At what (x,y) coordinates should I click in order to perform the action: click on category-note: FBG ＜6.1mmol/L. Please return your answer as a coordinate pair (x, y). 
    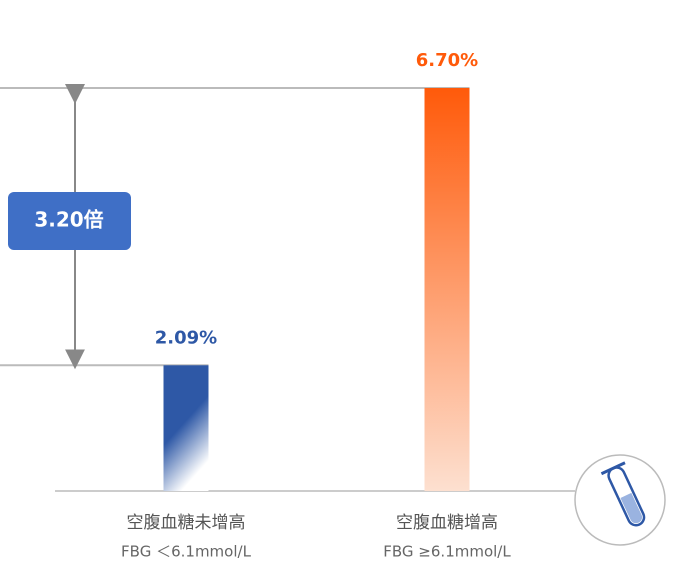
    Looking at the image, I should click on (186, 552).